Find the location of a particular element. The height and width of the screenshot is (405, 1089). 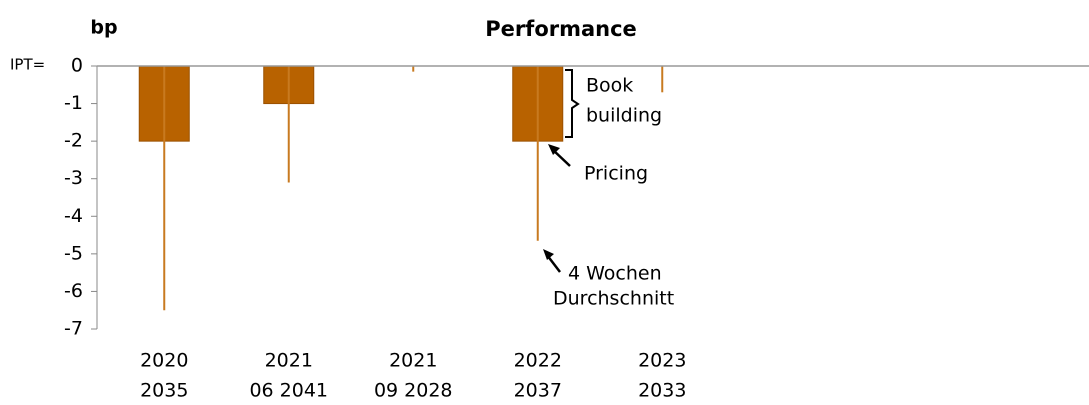

y-tick-label: -6 is located at coordinates (73, 291).